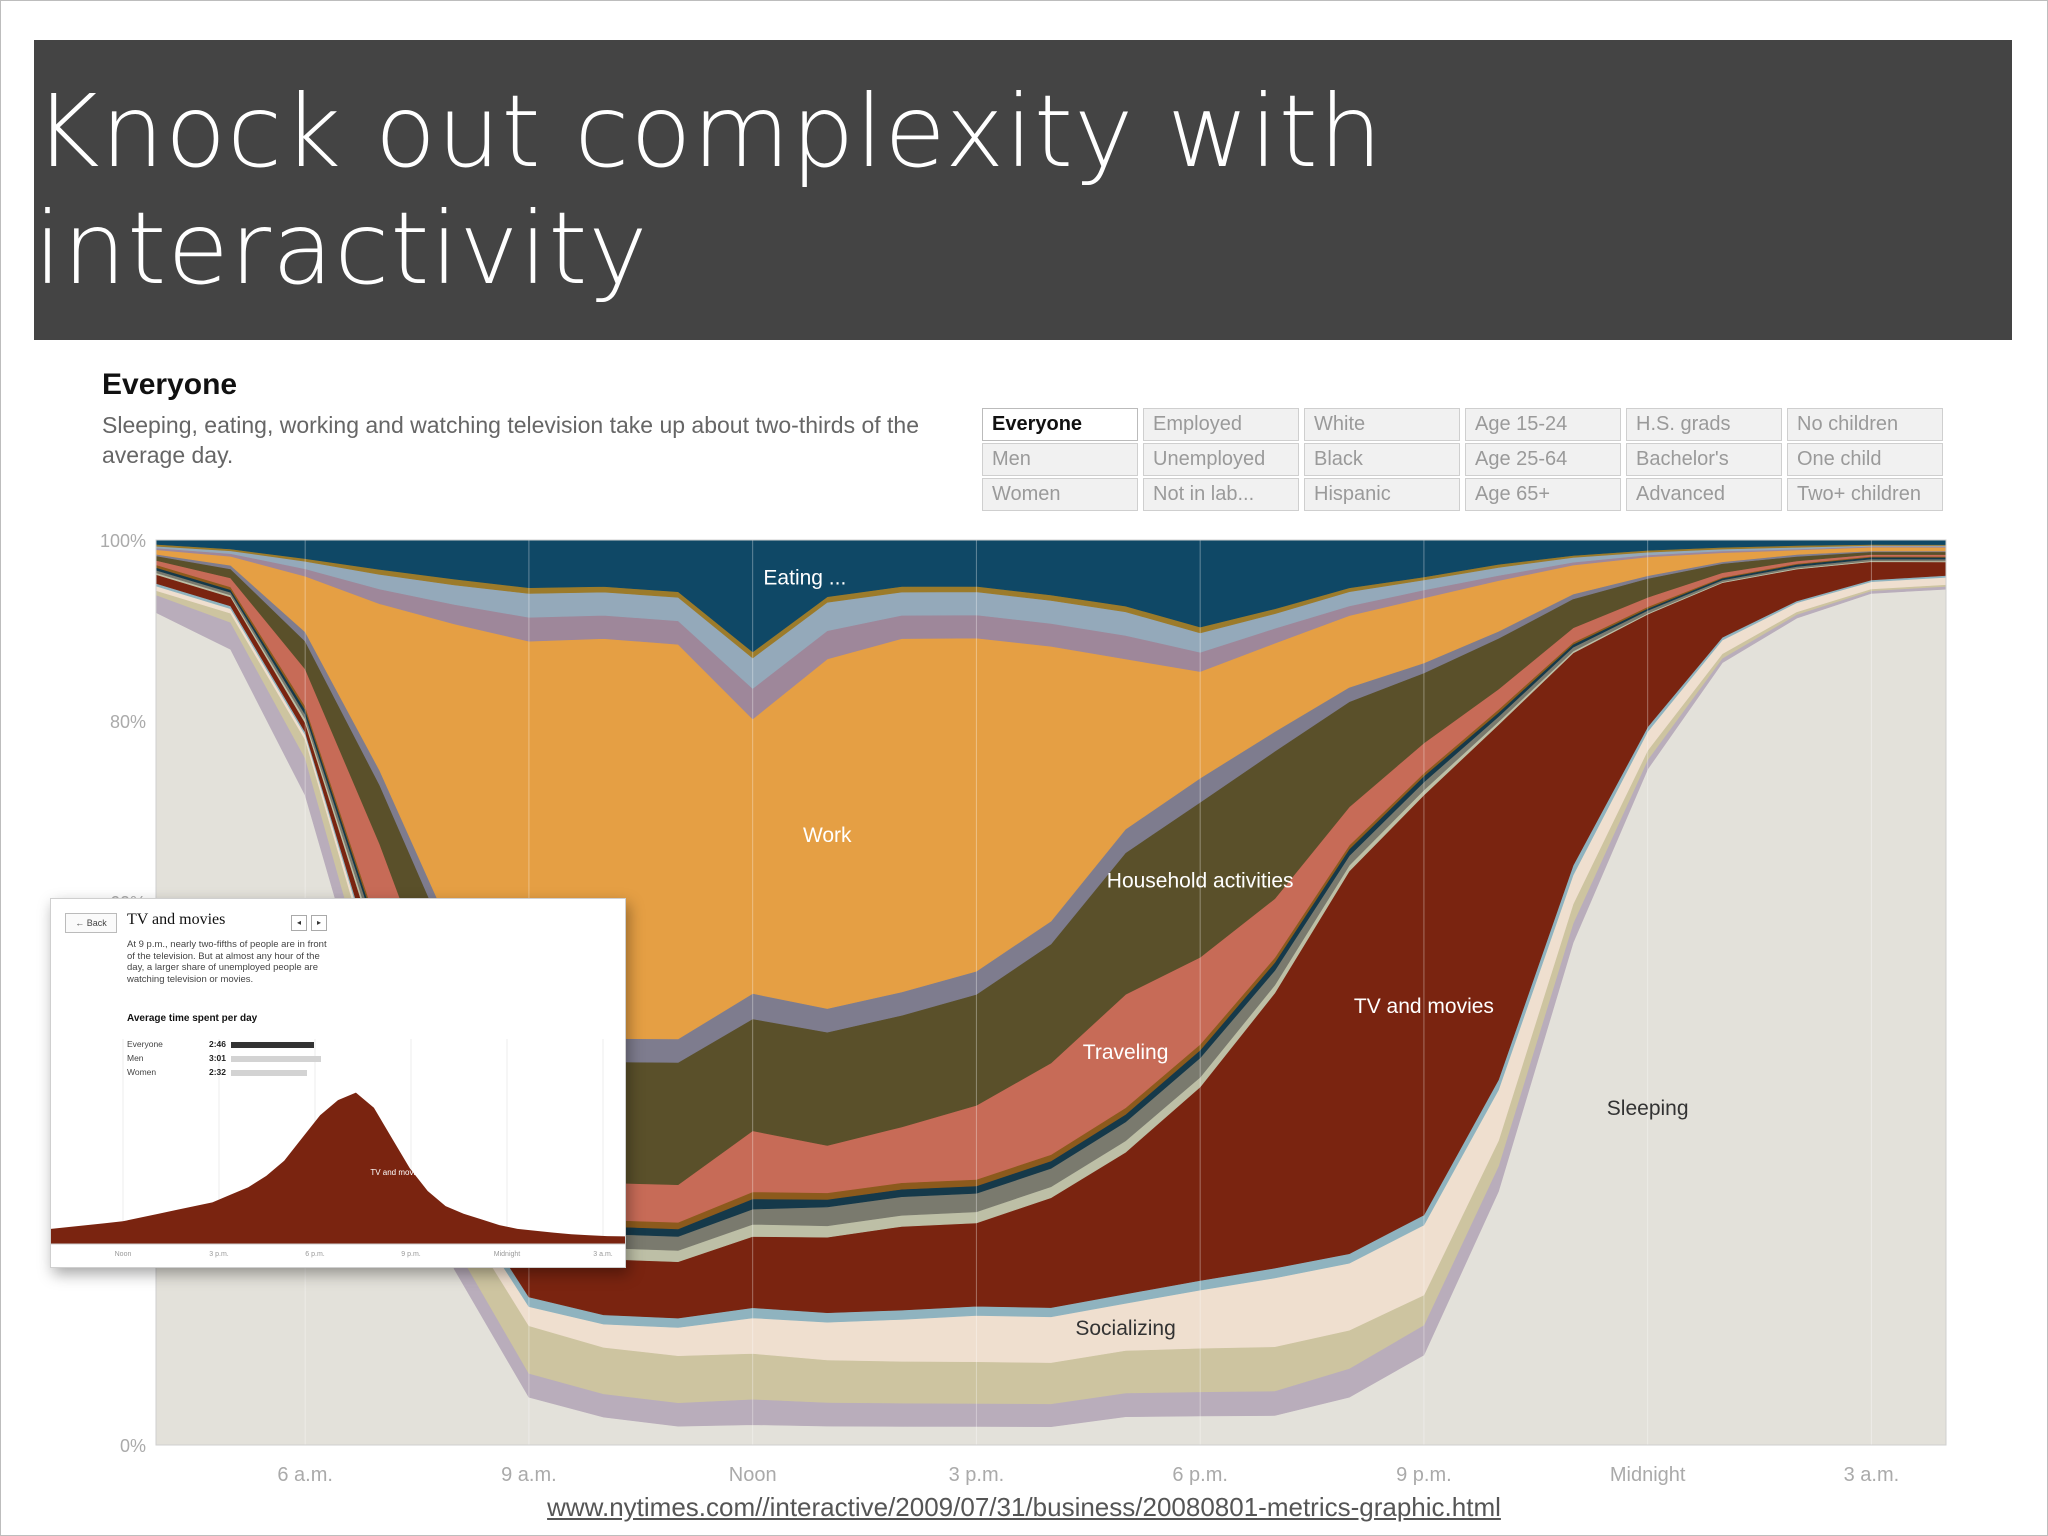  Describe the element at coordinates (1424, 1475) in the screenshot. I see `x-tick-label: 9 p.m.` at that location.